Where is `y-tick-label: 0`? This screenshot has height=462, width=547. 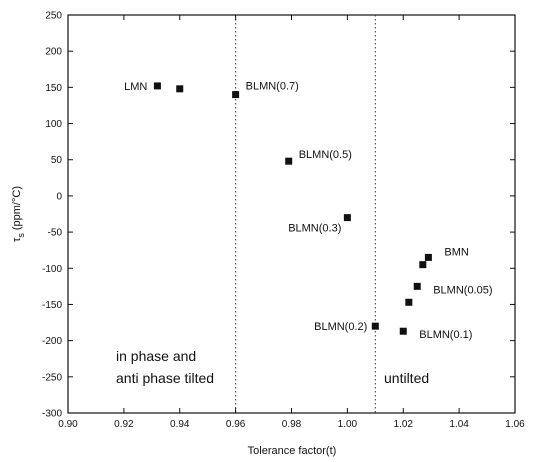 y-tick-label: 0 is located at coordinates (59, 196).